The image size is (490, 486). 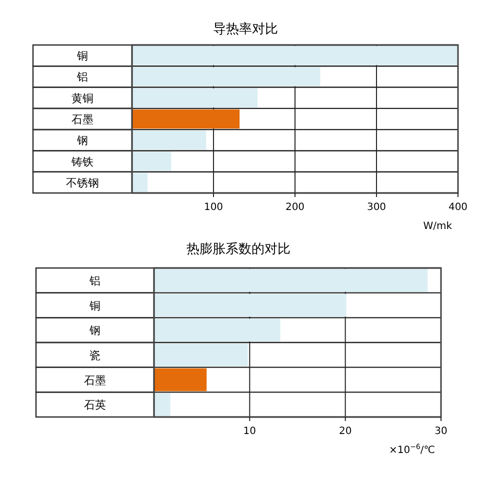 I want to click on y-tick-label: 瓷, so click(x=95, y=355).